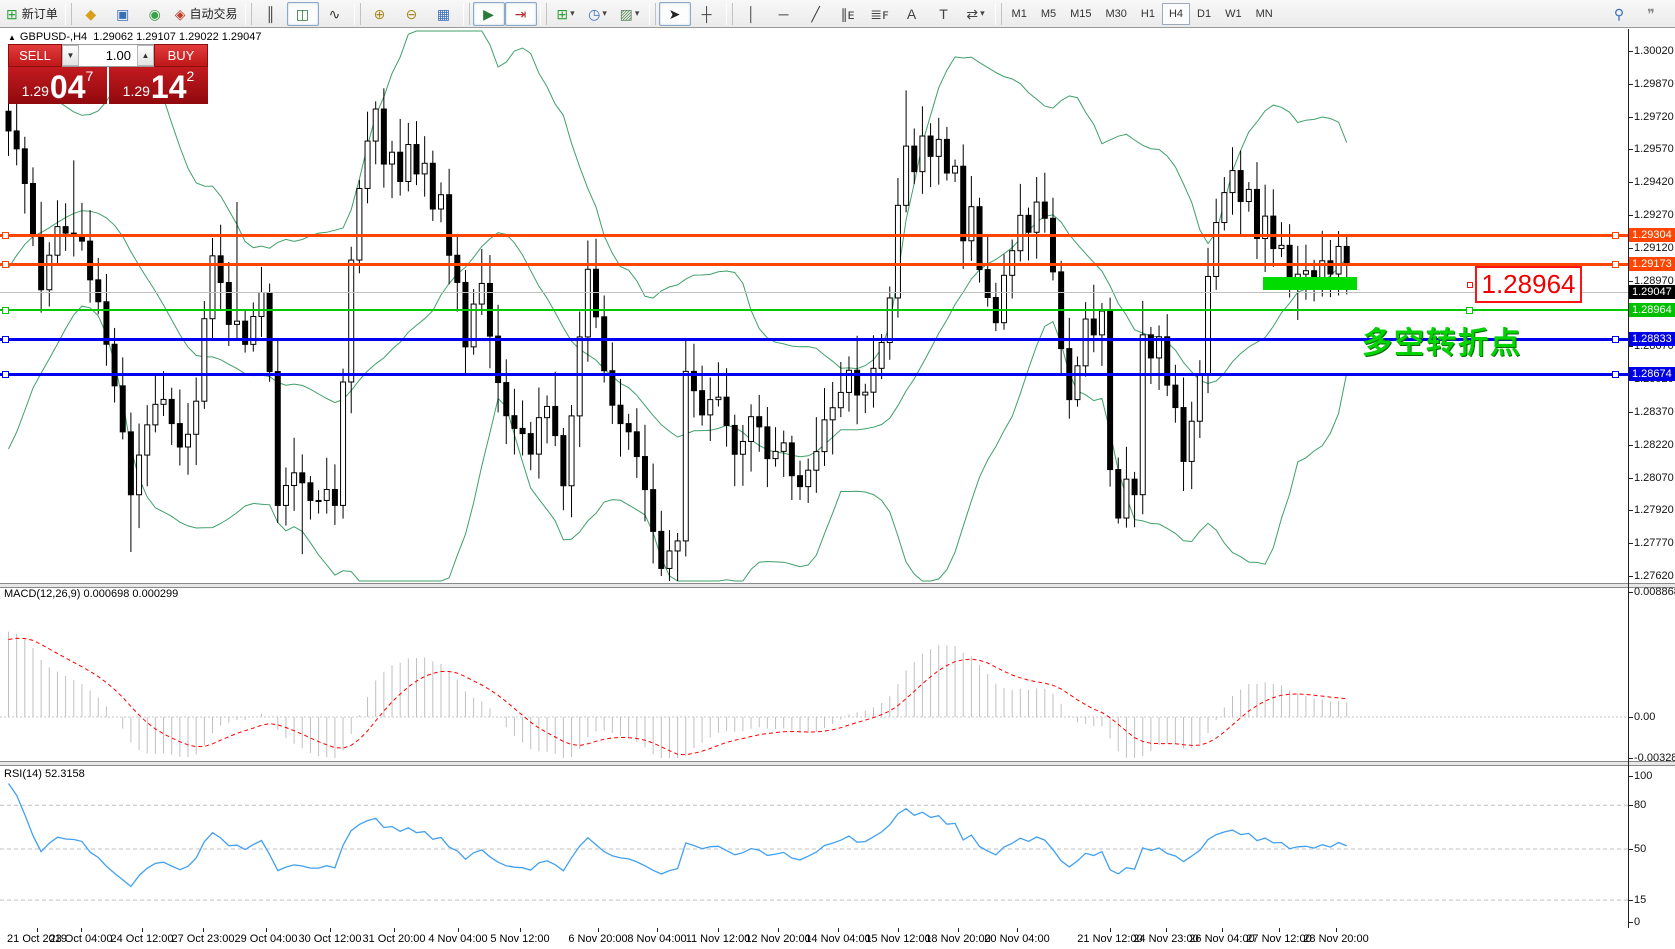 This screenshot has height=949, width=1675. What do you see at coordinates (1048, 13) in the screenshot?
I see `timeframe-m5-button: M5` at bounding box center [1048, 13].